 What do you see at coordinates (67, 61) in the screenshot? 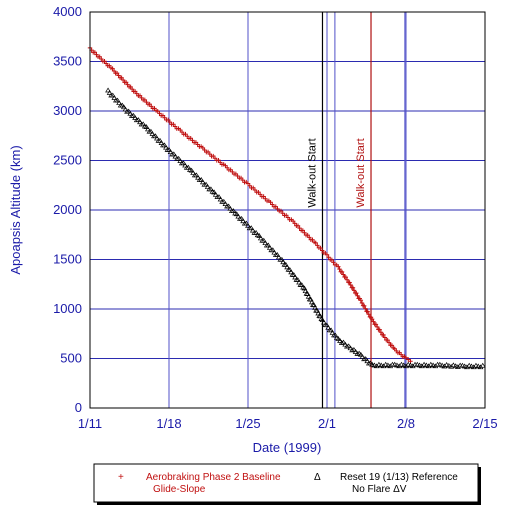
I see `y-tick-label: 3500` at bounding box center [67, 61].